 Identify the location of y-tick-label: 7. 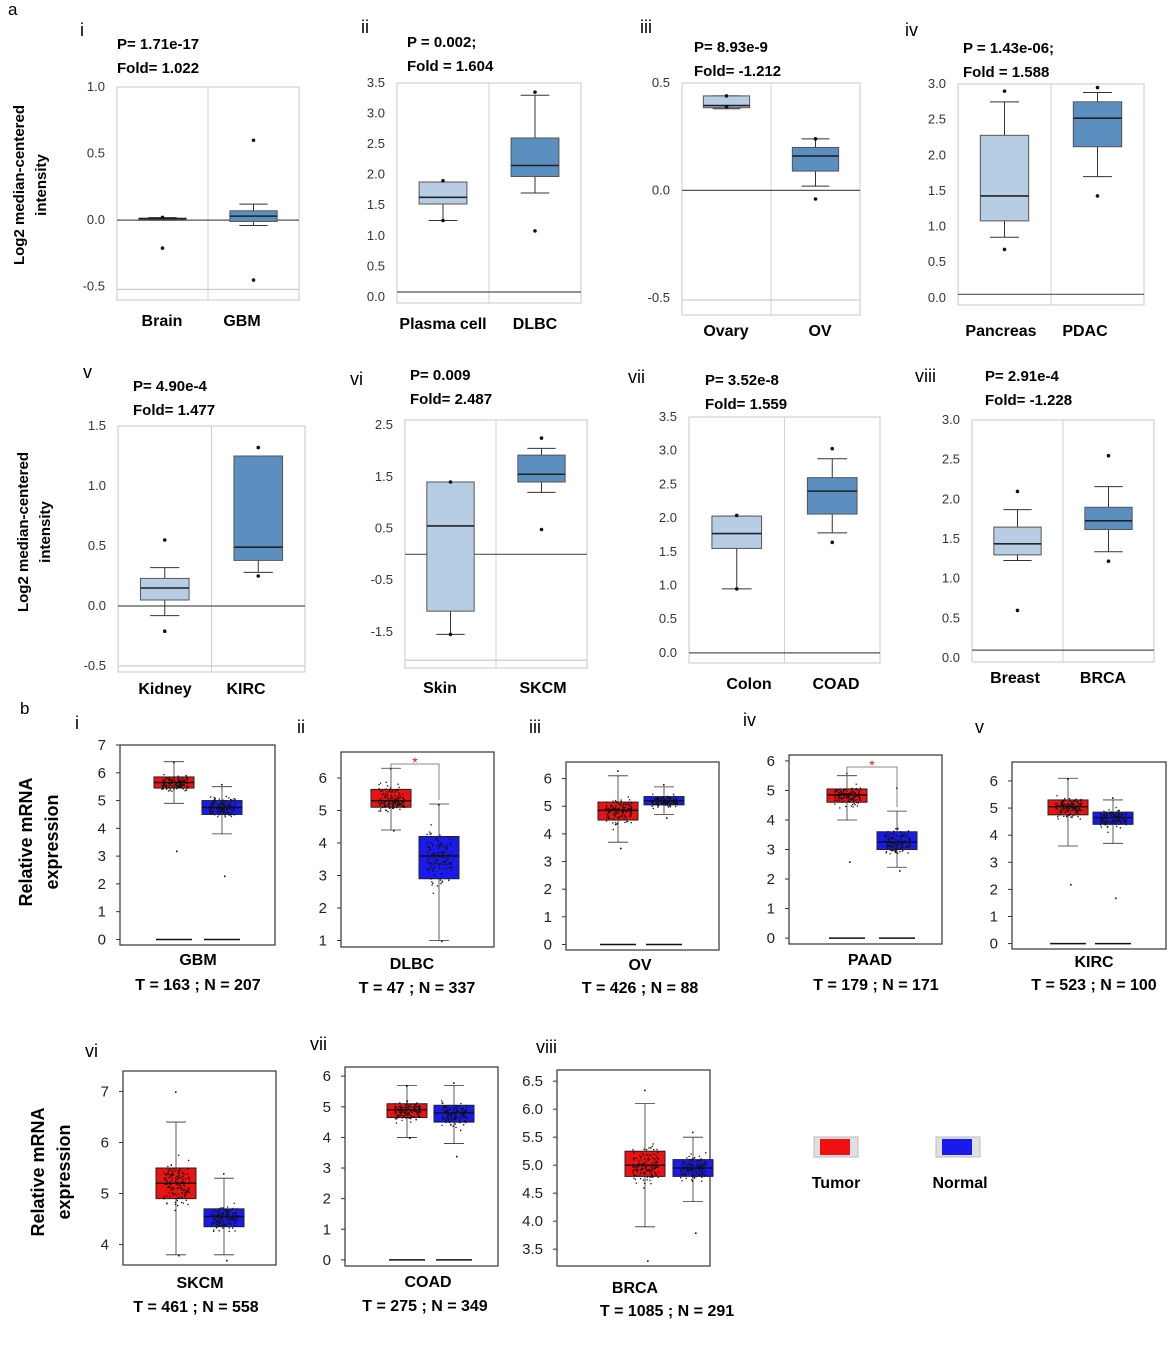
(102, 745).